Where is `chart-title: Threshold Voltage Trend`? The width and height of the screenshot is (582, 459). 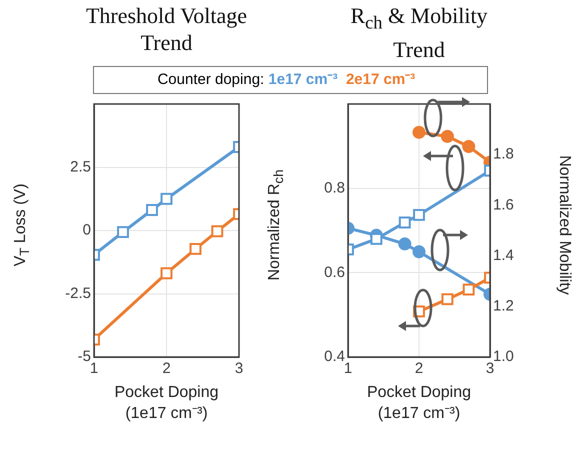
chart-title: Threshold Voltage Trend is located at coordinates (166, 29).